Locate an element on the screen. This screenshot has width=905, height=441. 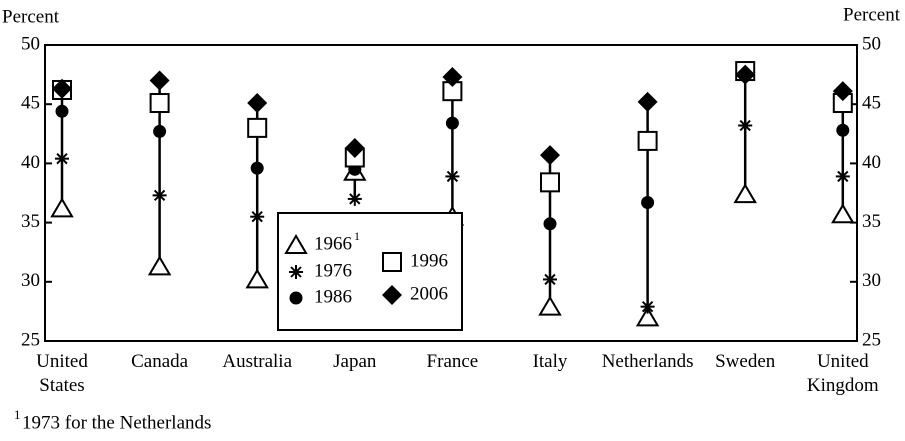
legend-label: 1976 is located at coordinates (333, 270).